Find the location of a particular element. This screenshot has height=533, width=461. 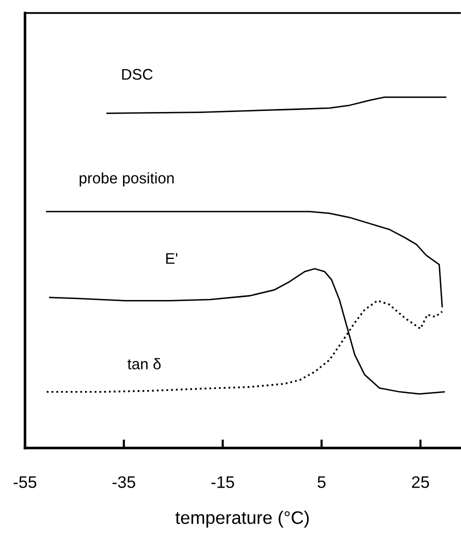

x-axis-title: temperature (°C) is located at coordinates (242, 519).